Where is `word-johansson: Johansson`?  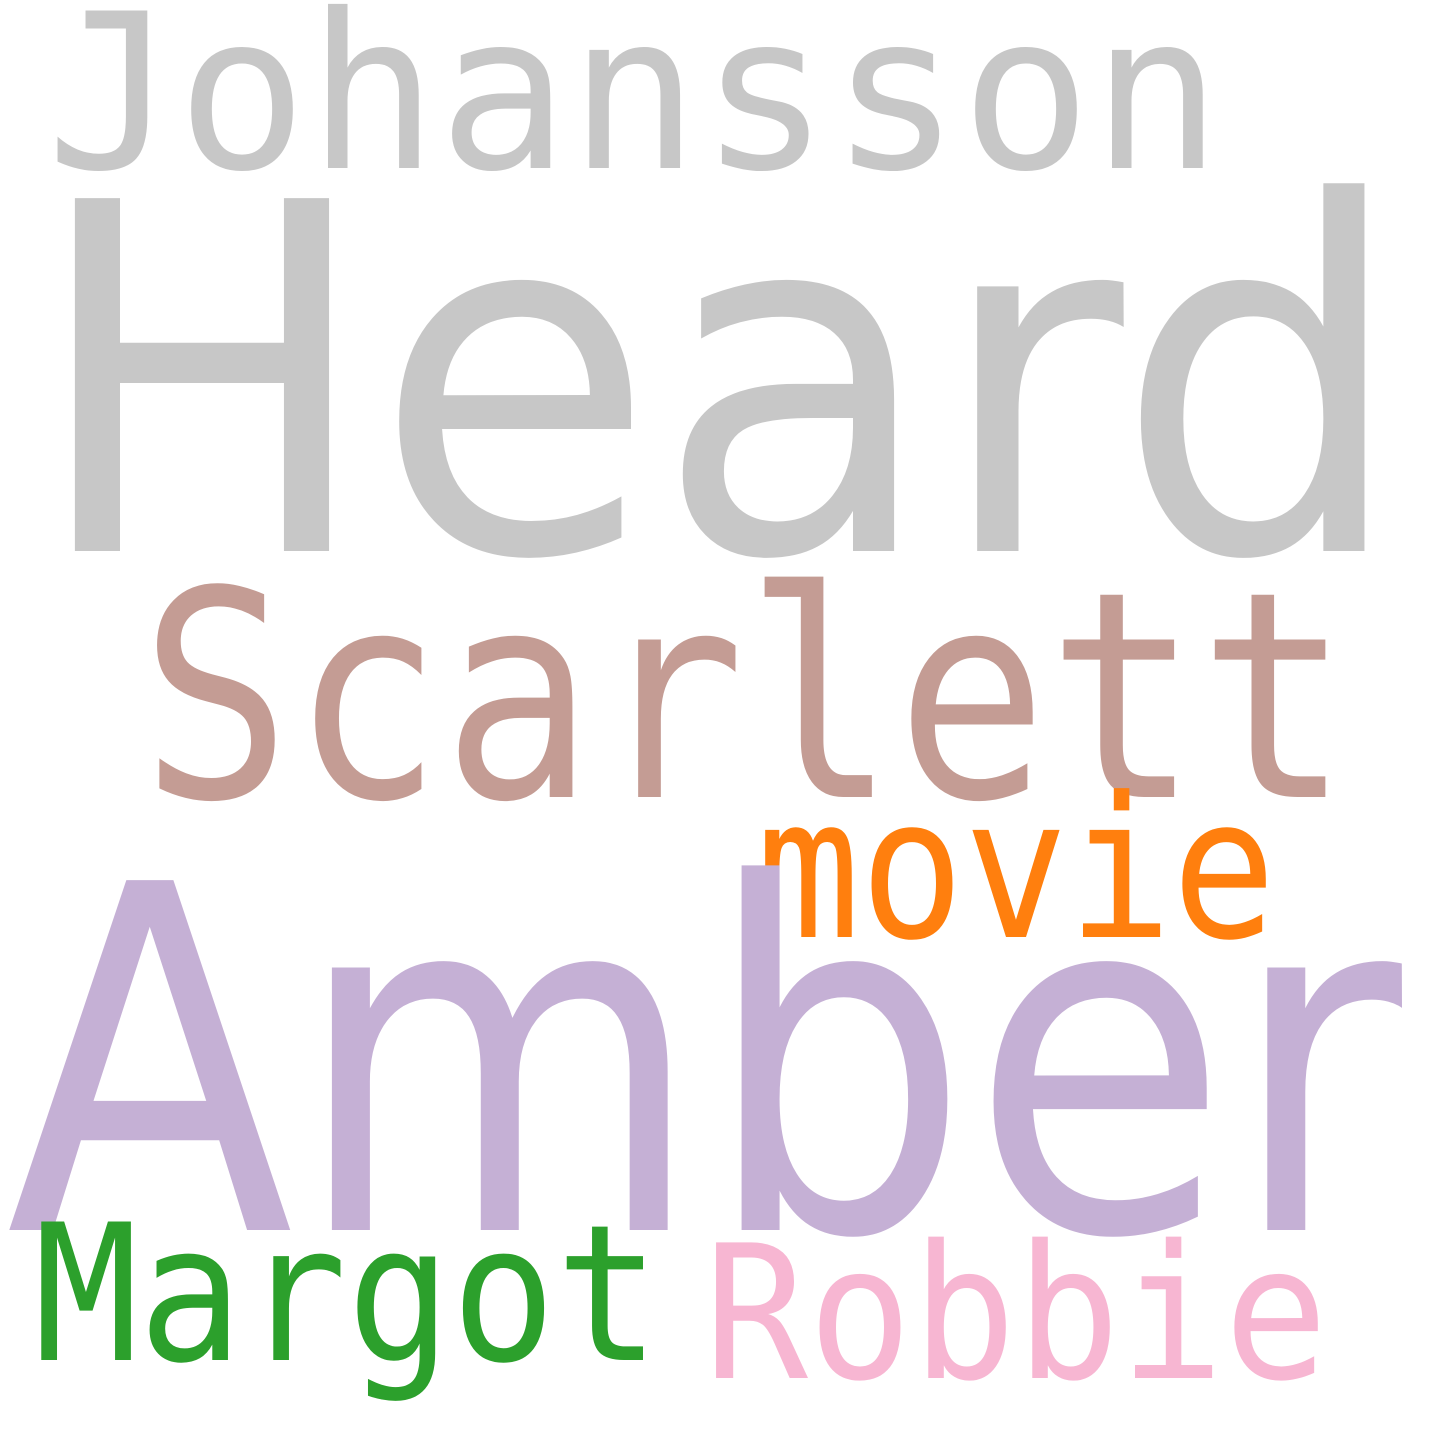
word-johansson: Johansson is located at coordinates (634, 109).